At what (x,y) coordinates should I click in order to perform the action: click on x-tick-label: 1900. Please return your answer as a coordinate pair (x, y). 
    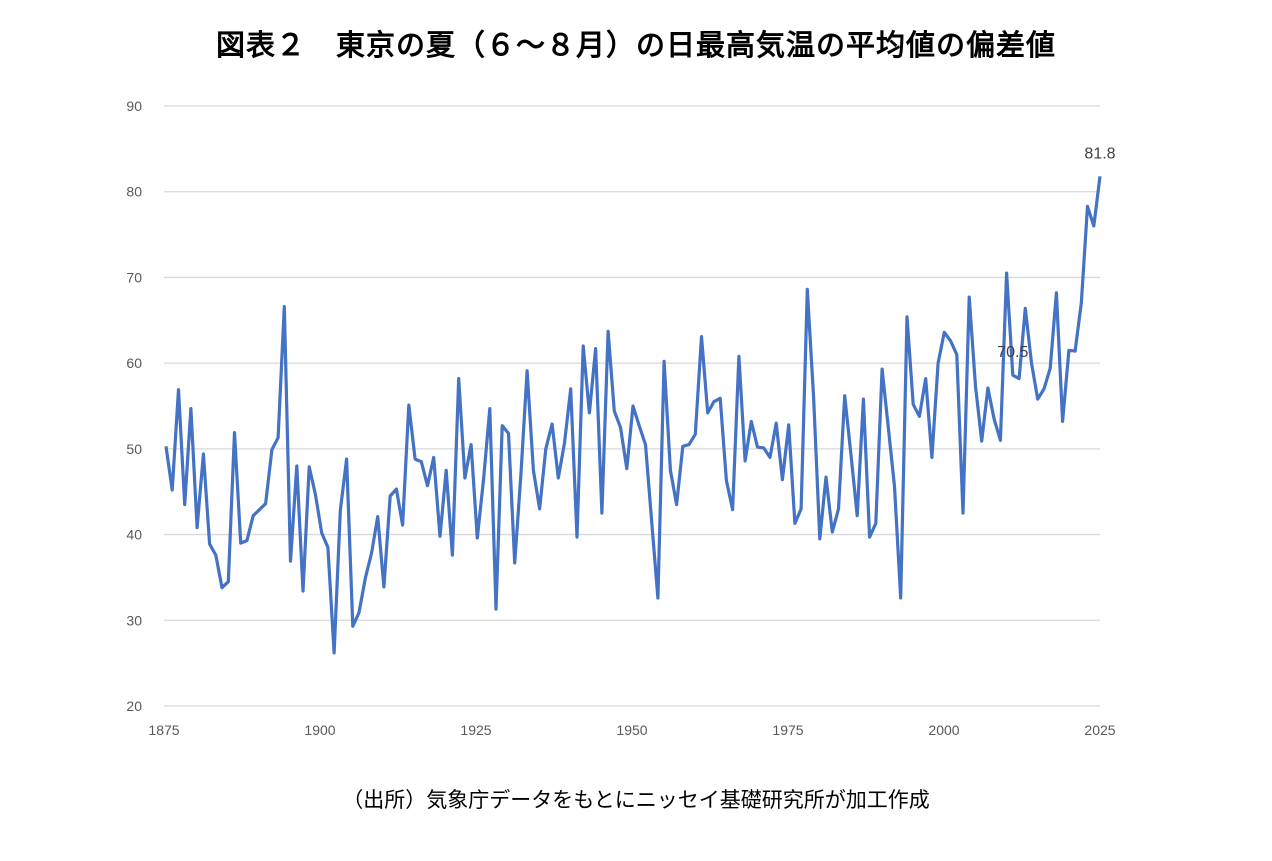
    Looking at the image, I should click on (319, 730).